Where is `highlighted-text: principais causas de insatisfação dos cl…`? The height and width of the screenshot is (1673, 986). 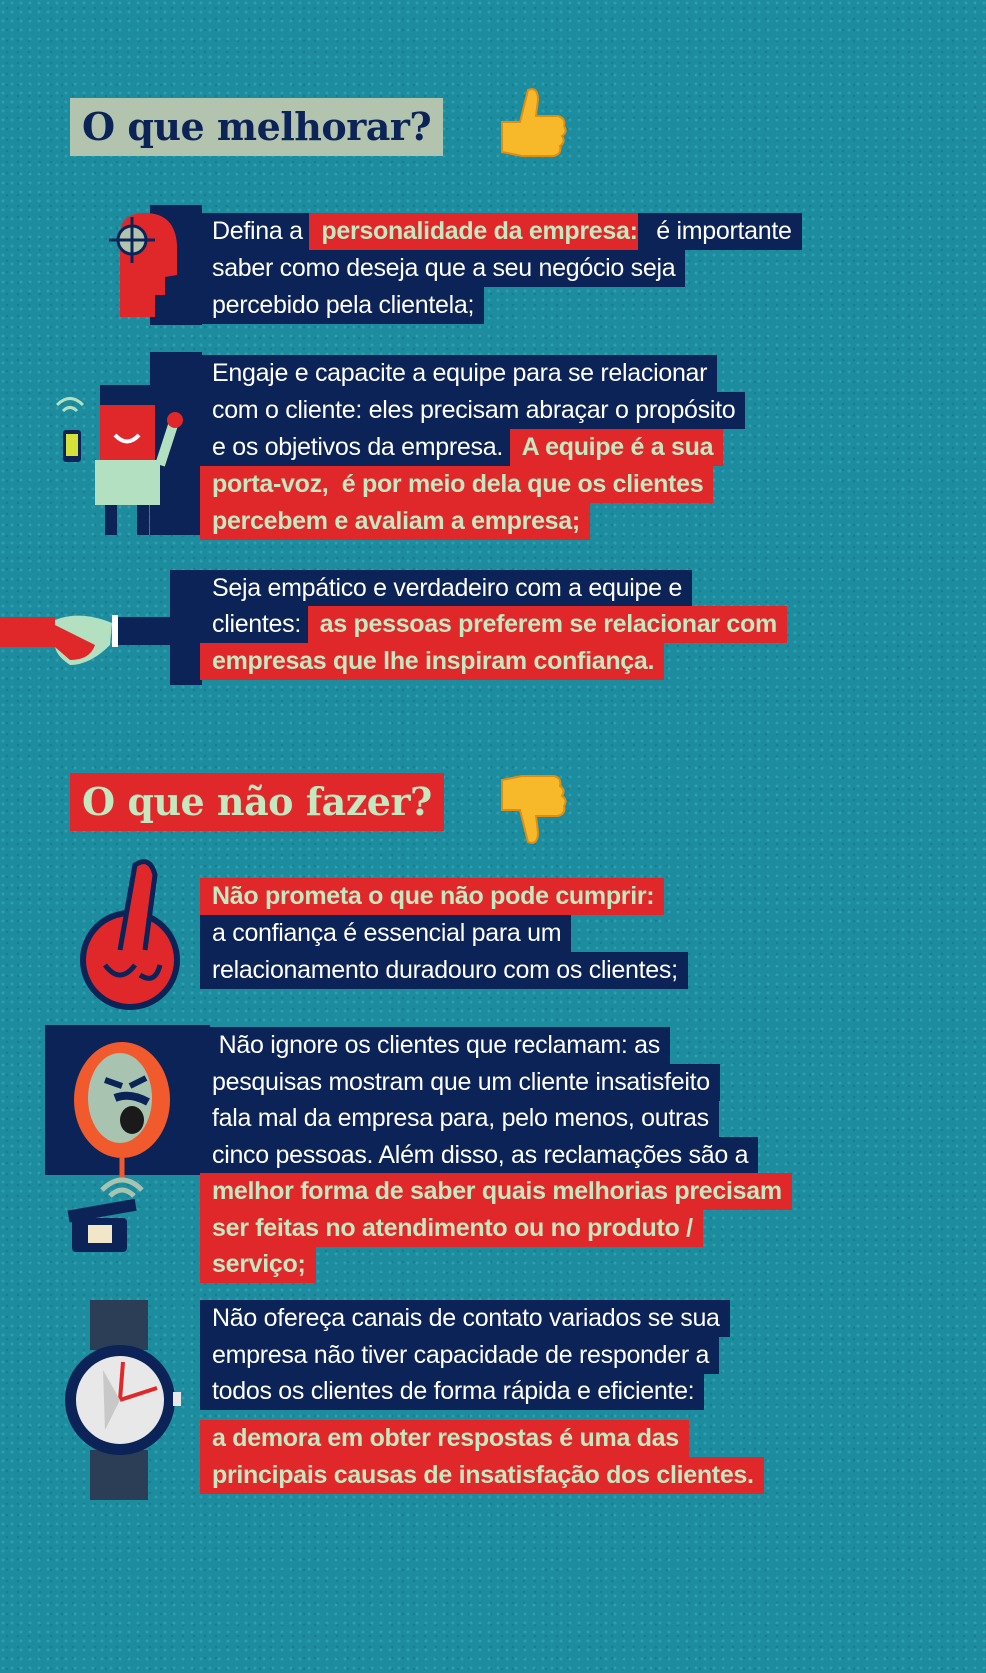 highlighted-text: principais causas de insatisfação dos cl… is located at coordinates (482, 1475).